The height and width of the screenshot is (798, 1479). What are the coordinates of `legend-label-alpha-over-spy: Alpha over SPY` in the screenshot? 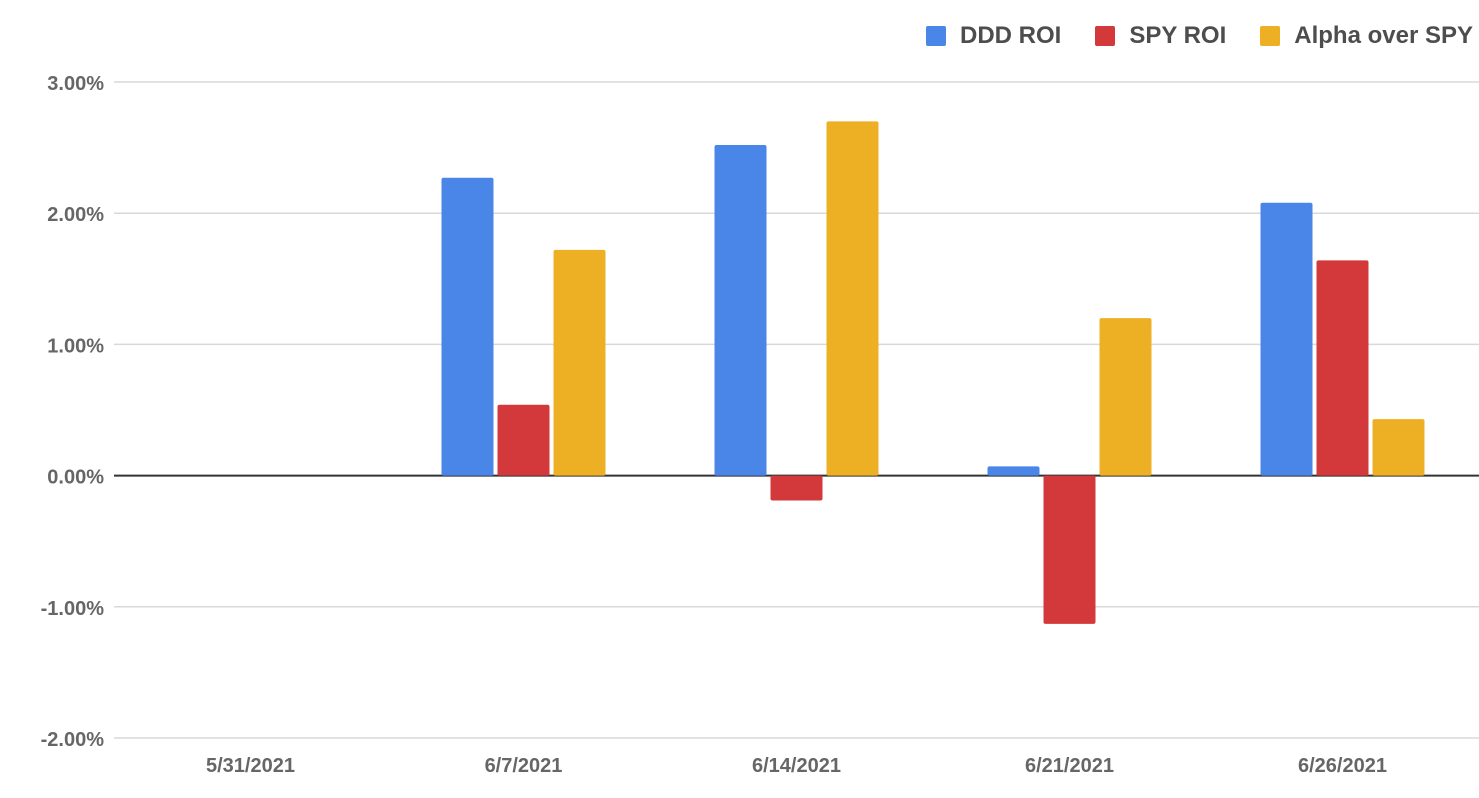 It's located at (1383, 35).